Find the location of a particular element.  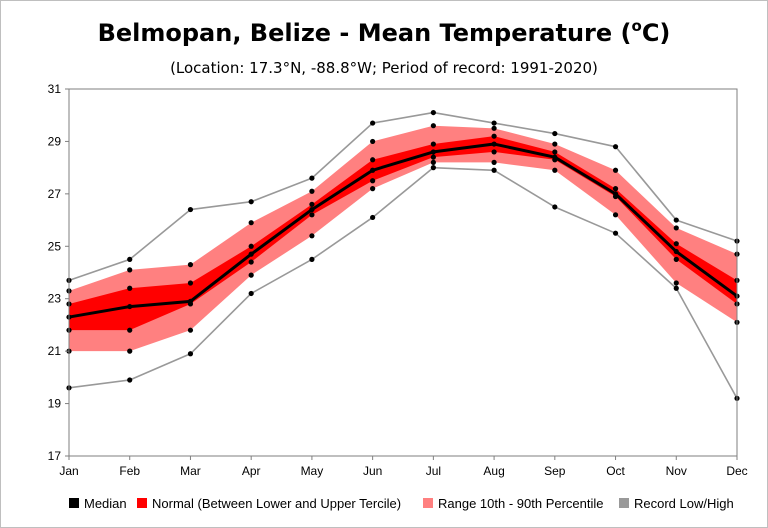

x-tick-label: May is located at coordinates (312, 471).